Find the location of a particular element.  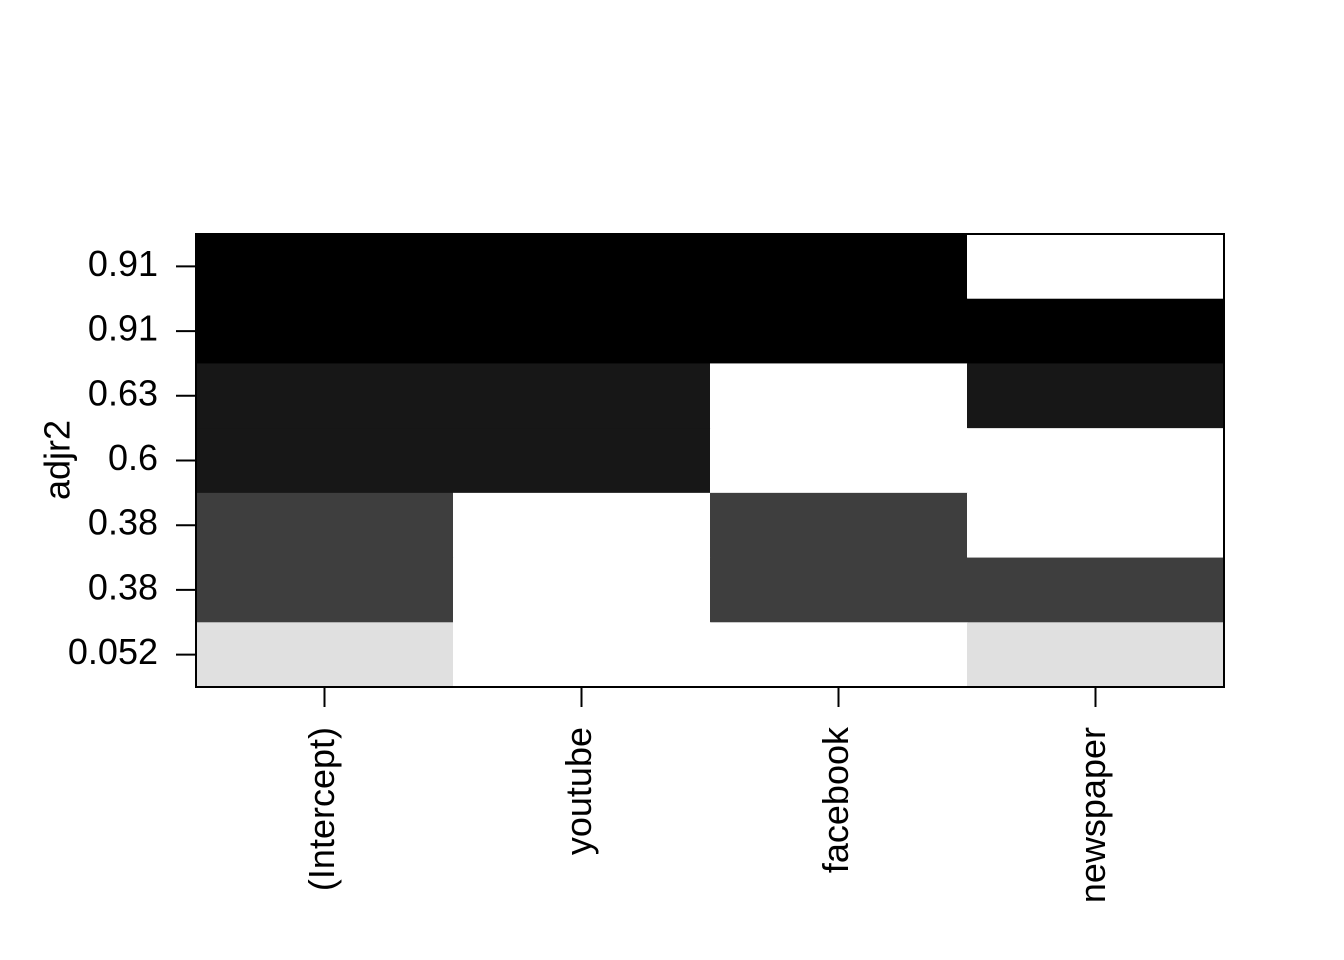

y-tick-label: 0.6 is located at coordinates (133, 457).